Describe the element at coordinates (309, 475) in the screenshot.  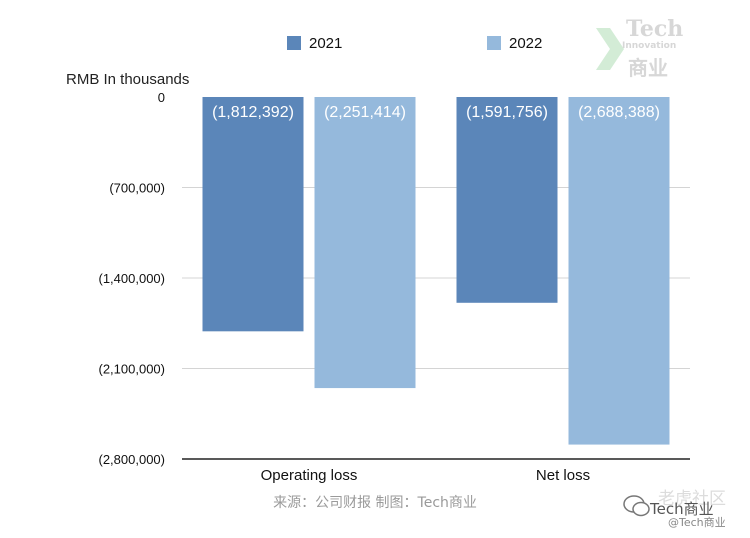
I see `x-tick-label: Operating loss` at that location.